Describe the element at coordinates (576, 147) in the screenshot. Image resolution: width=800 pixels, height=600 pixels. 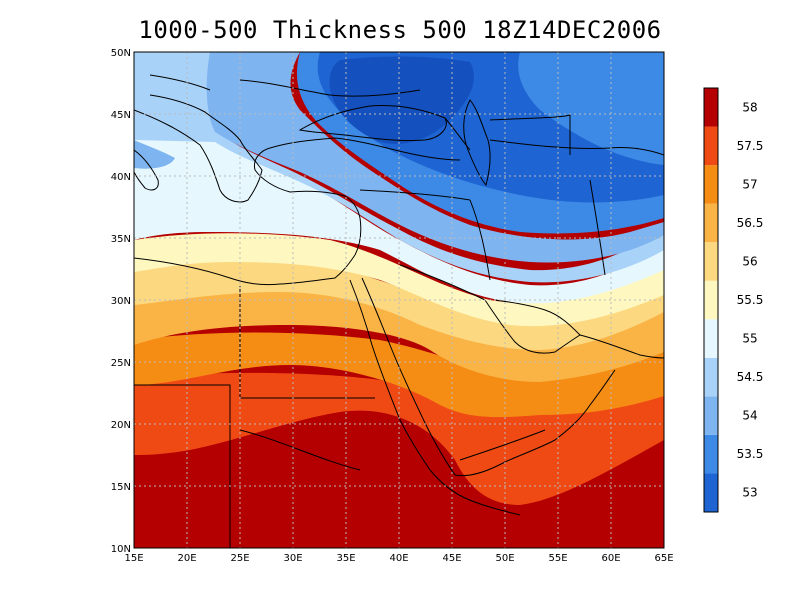
I see `border-central-asia` at that location.